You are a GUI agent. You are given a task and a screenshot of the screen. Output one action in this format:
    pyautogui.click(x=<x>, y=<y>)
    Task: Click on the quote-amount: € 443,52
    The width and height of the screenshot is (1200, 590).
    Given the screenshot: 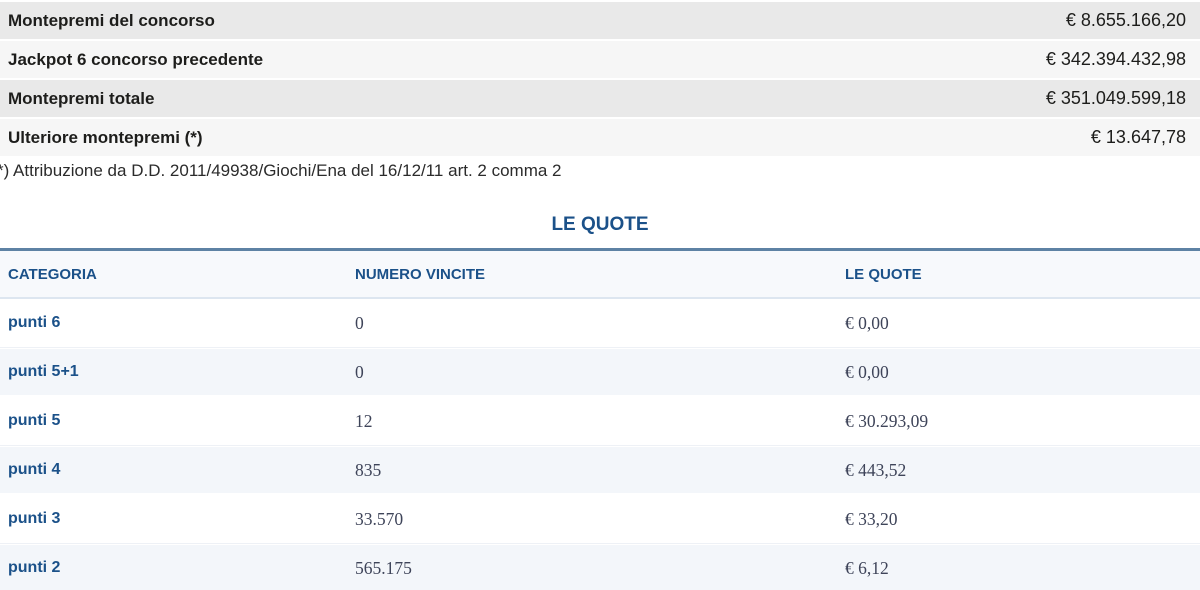 What is the action you would take?
    pyautogui.click(x=876, y=469)
    